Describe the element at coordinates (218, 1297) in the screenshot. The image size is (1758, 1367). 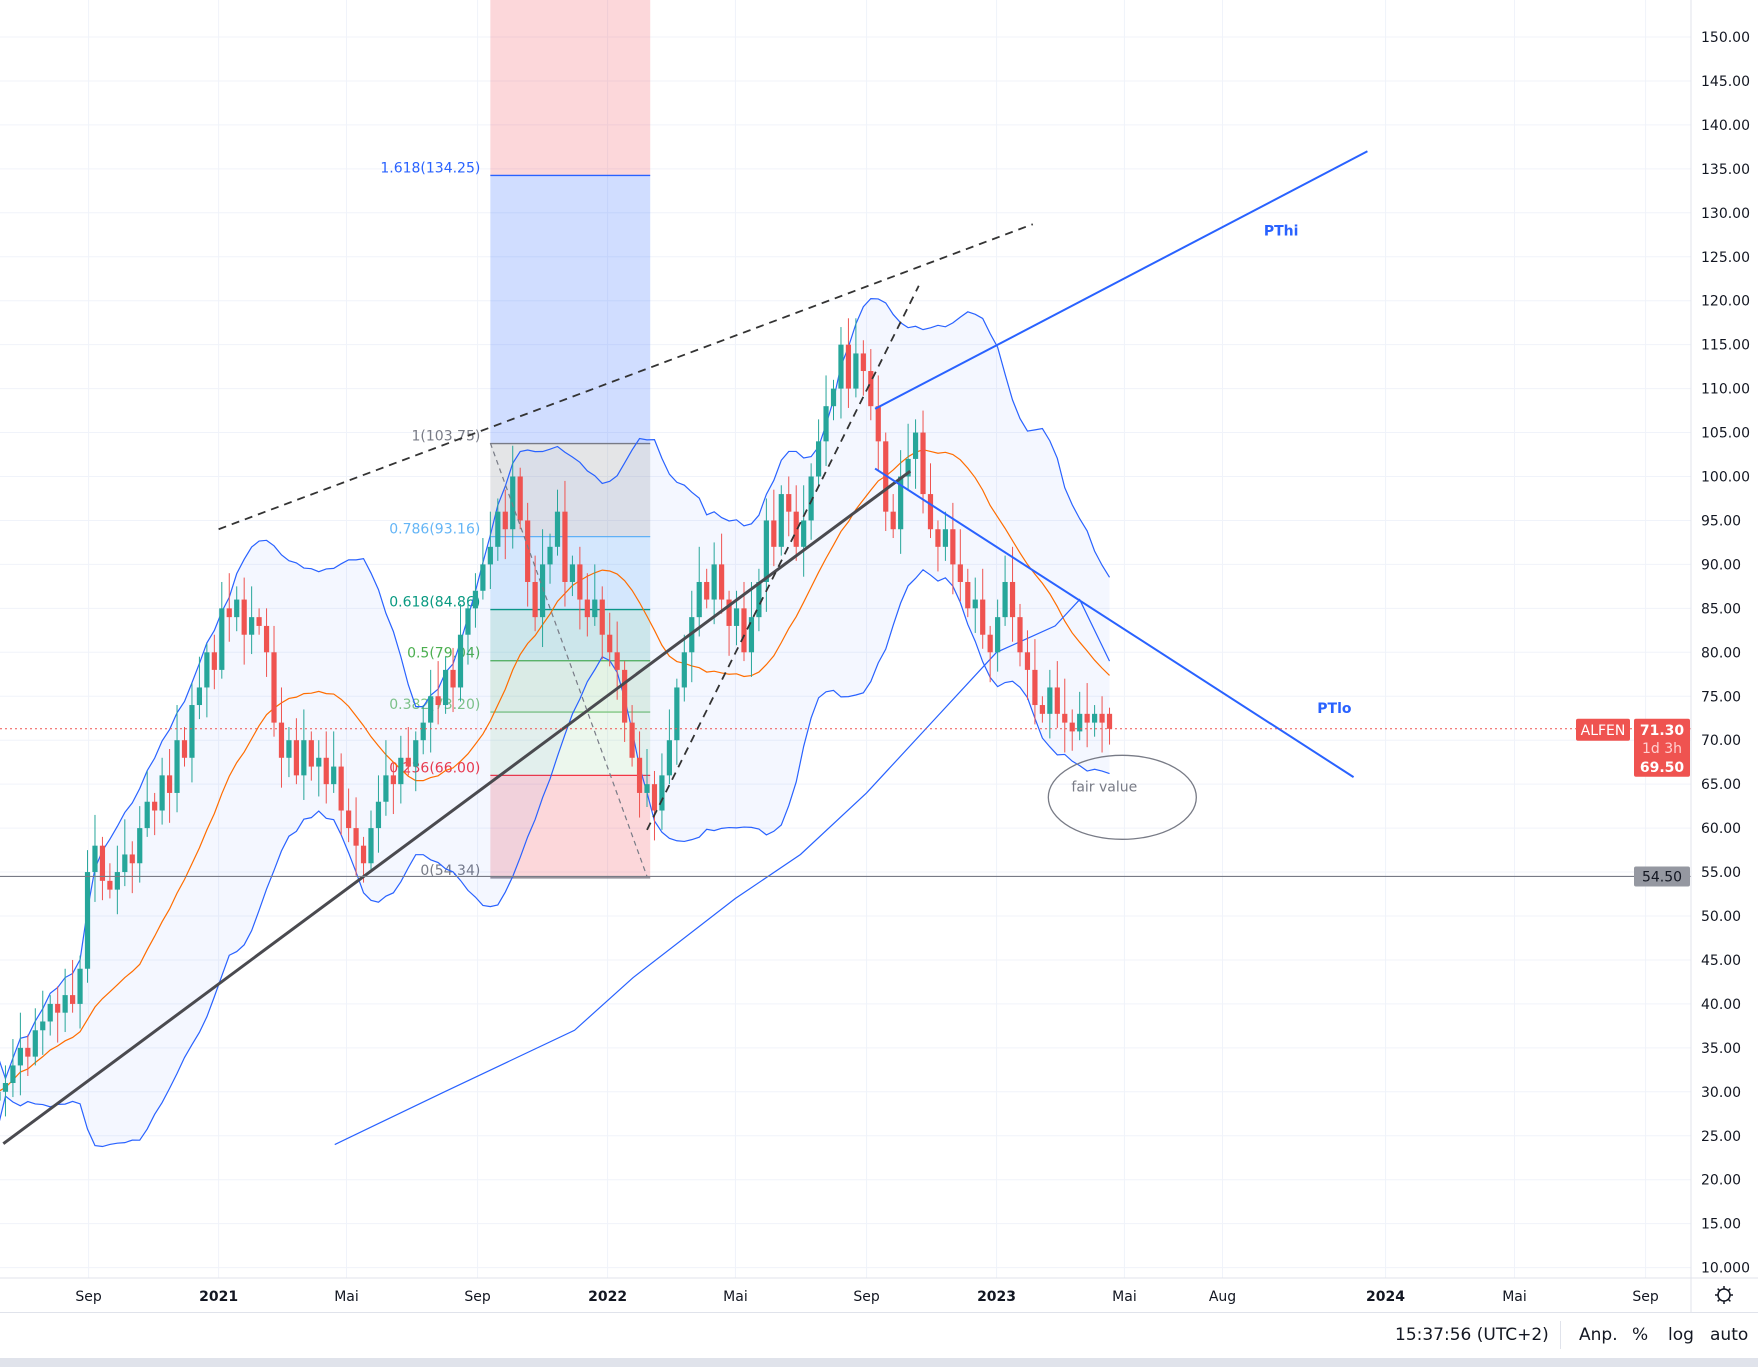
I see `time-axis-label: 2021` at that location.